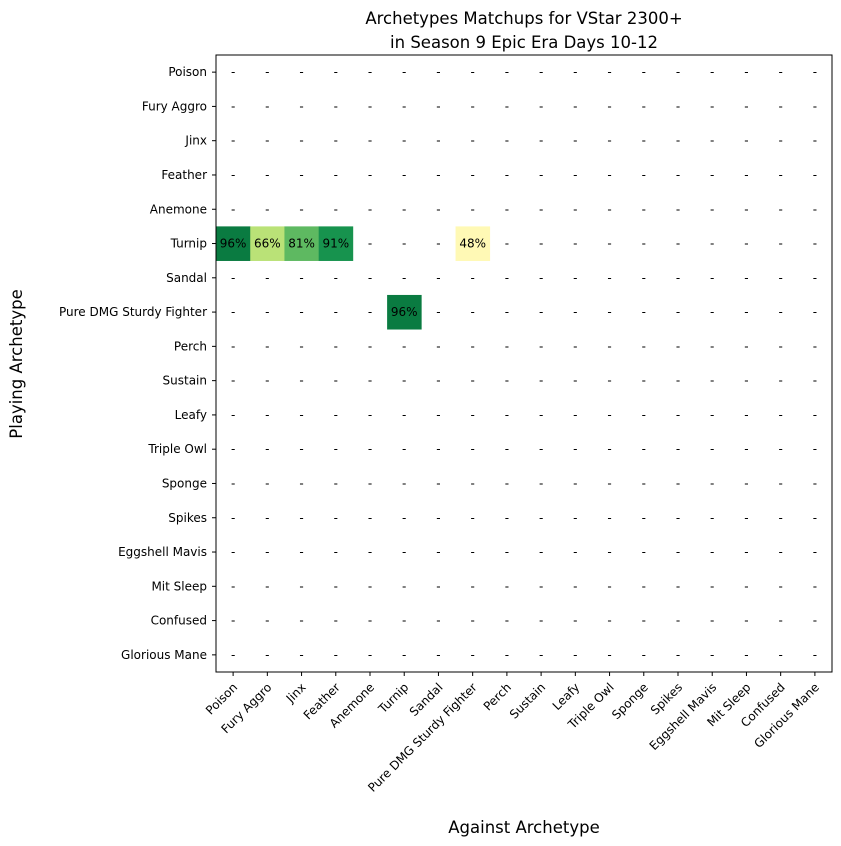  Describe the element at coordinates (527, 700) in the screenshot. I see `x-tick-label: Sustain` at that location.